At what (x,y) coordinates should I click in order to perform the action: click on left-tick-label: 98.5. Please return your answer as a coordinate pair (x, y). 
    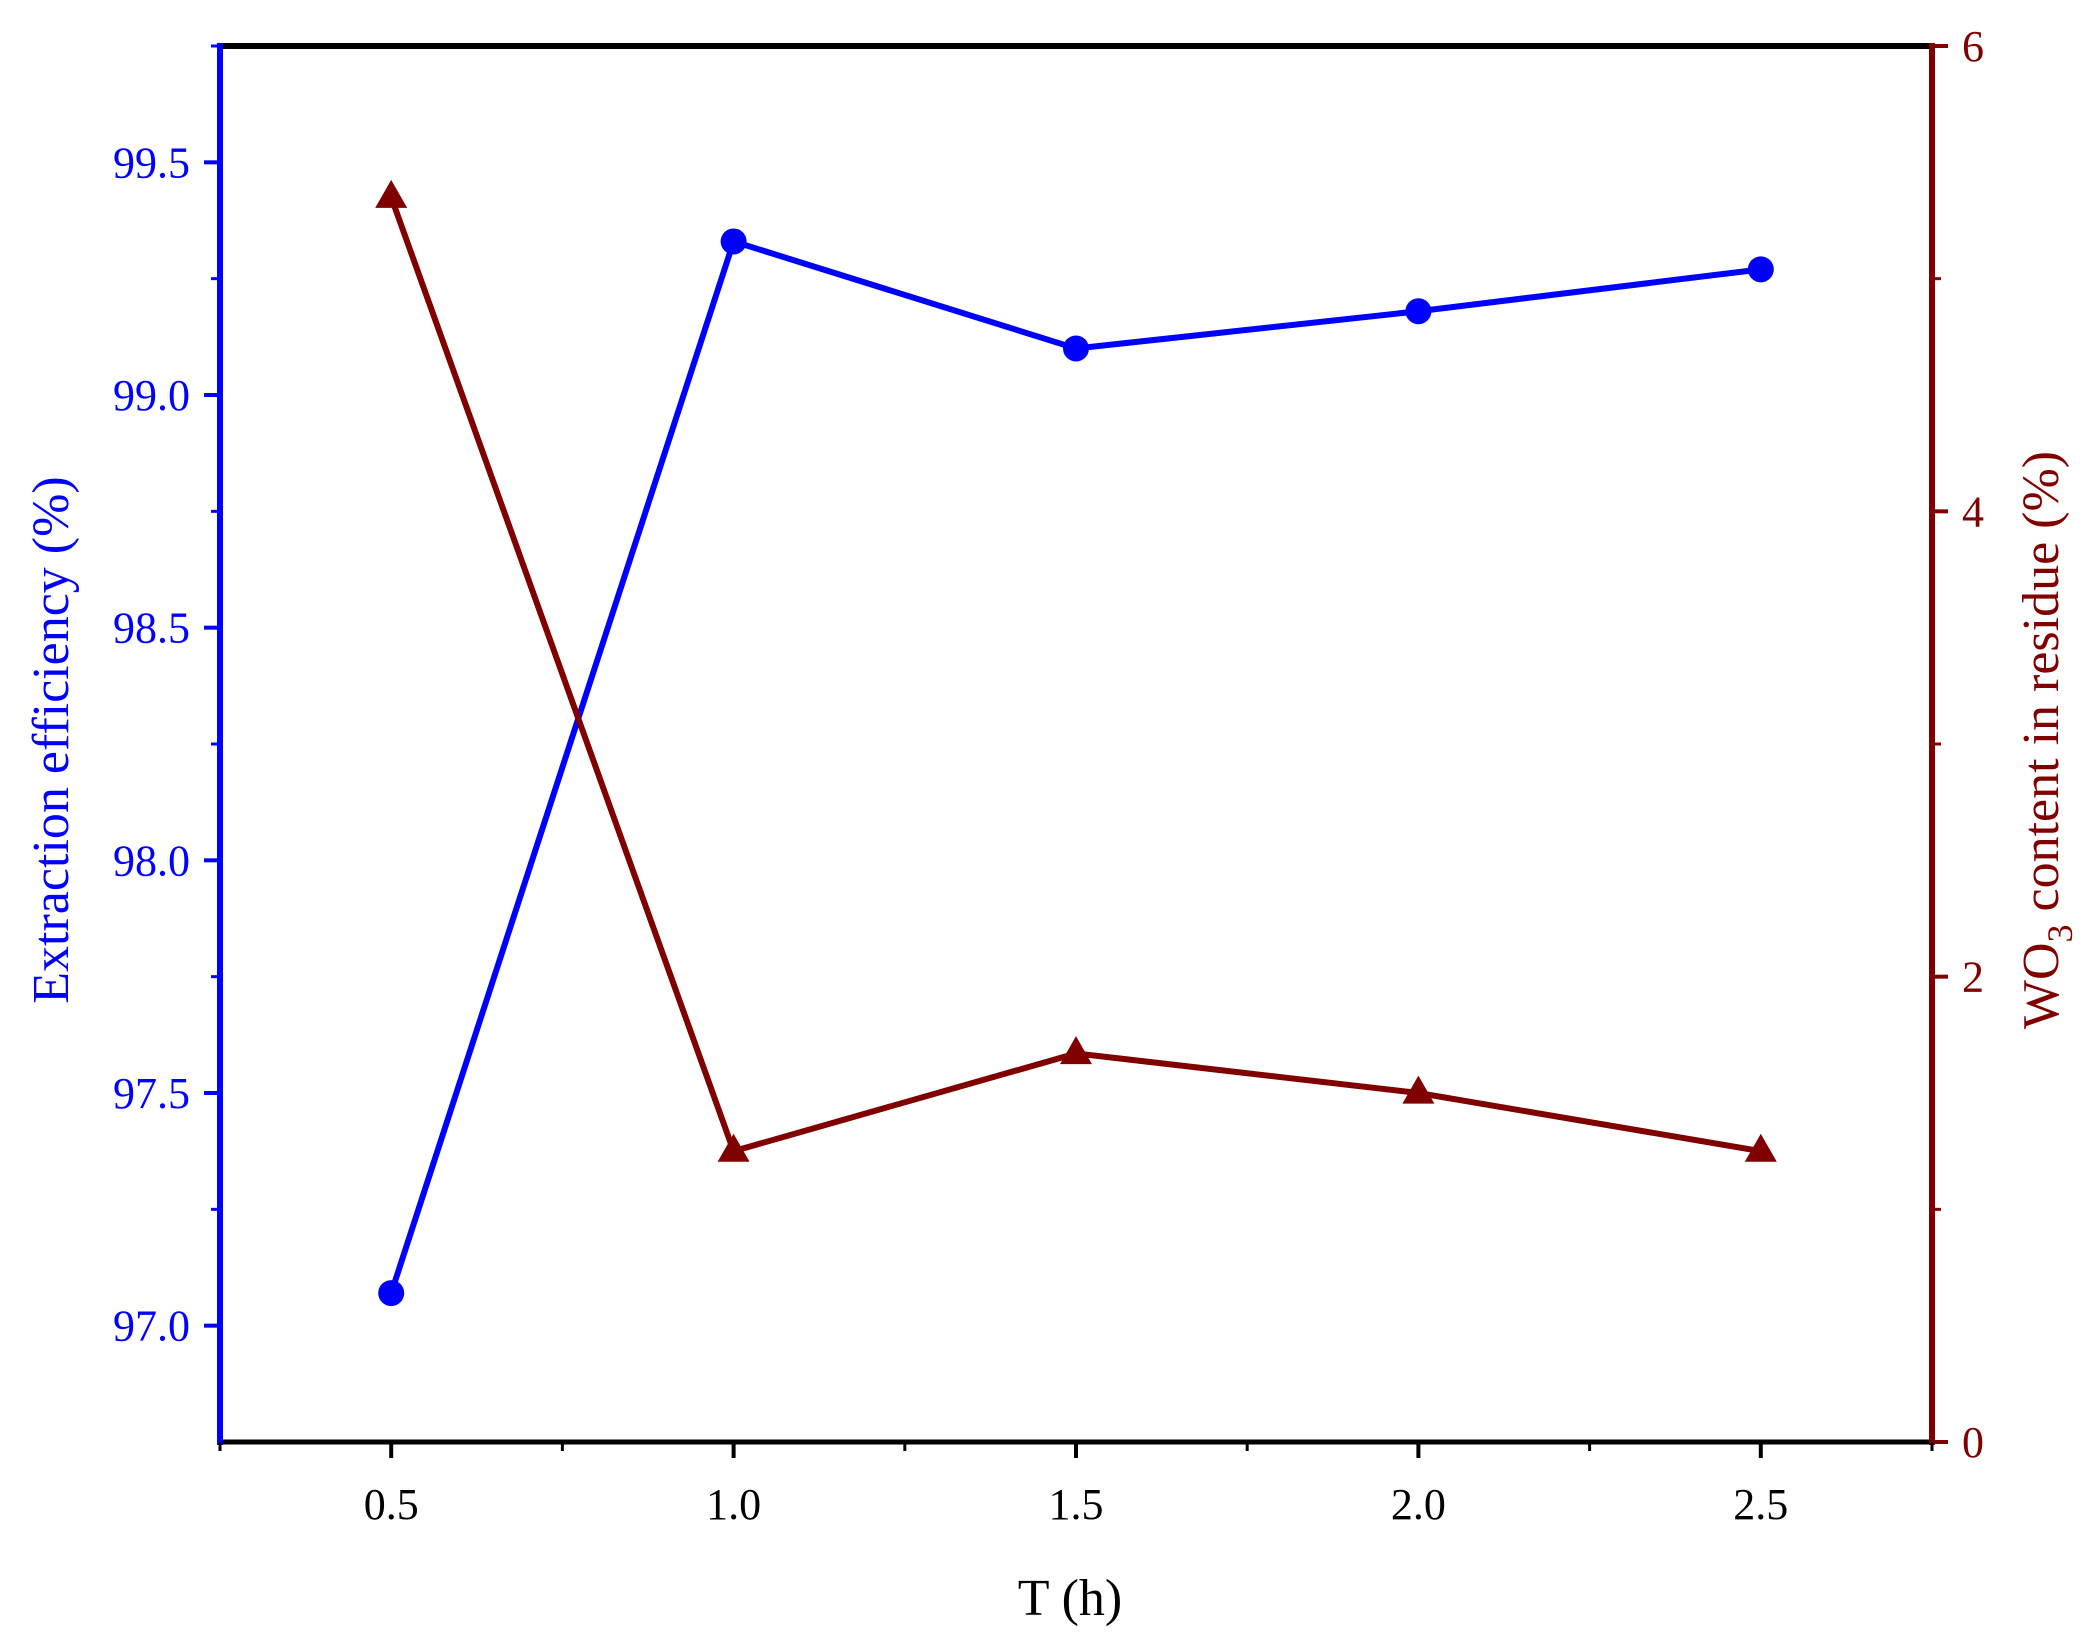
    Looking at the image, I should click on (151, 628).